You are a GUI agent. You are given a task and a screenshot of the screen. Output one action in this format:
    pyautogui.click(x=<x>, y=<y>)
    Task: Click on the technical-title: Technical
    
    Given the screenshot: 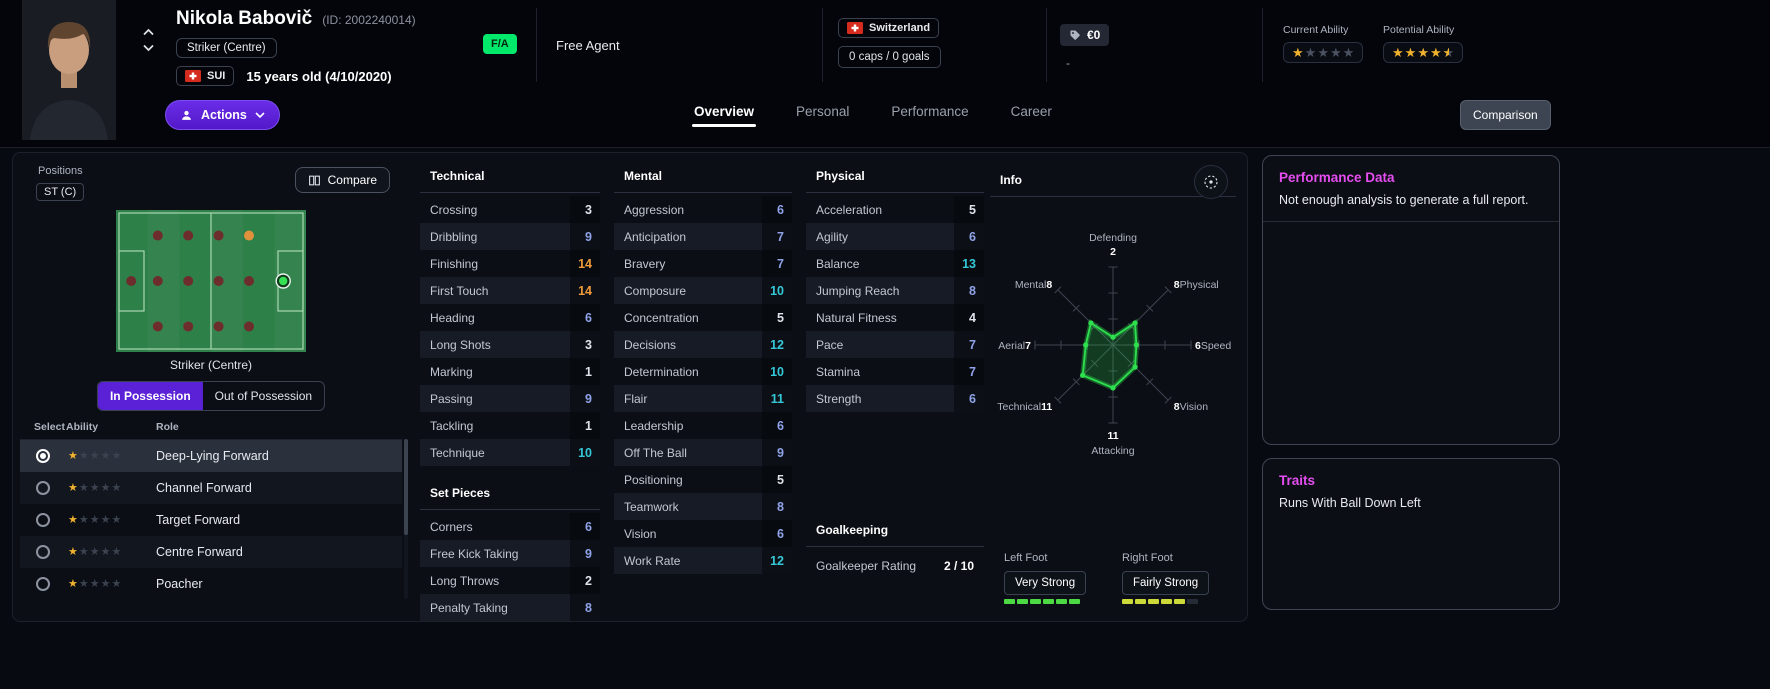 What is the action you would take?
    pyautogui.click(x=510, y=174)
    